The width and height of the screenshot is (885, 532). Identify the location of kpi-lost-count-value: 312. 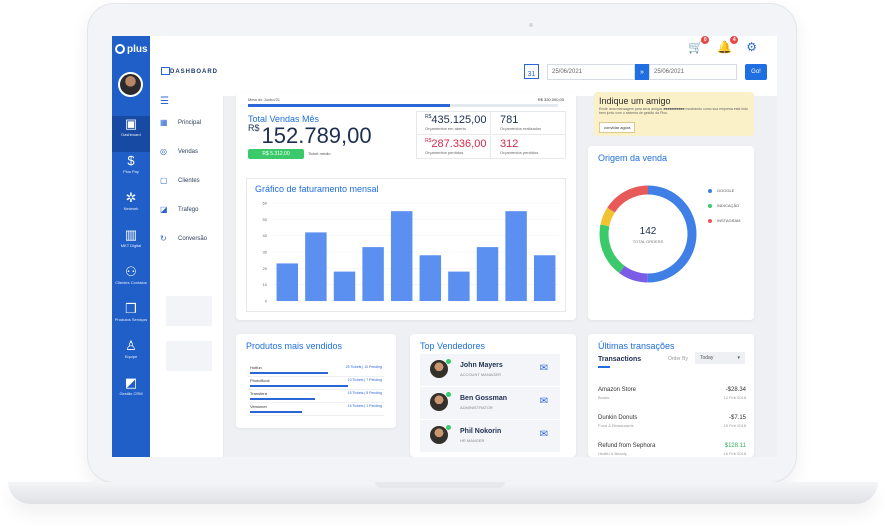
(509, 144).